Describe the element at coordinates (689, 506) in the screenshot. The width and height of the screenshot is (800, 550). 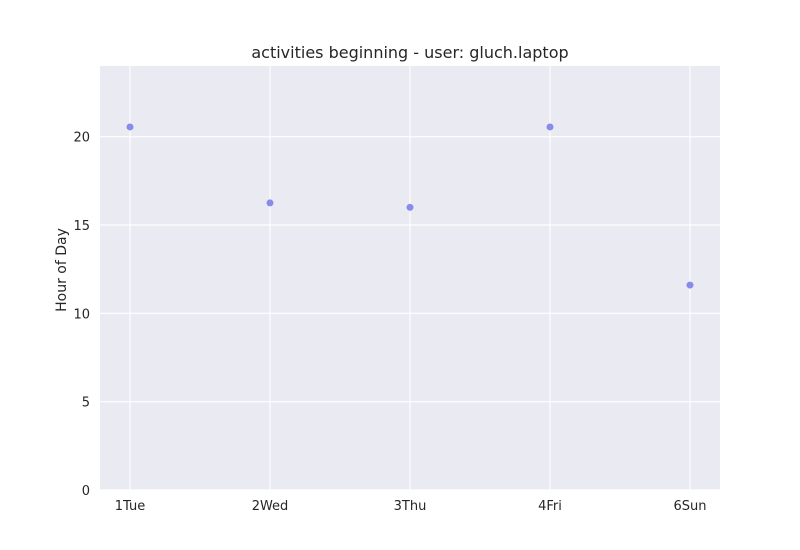
I see `x-tick-label: 6Sun` at that location.